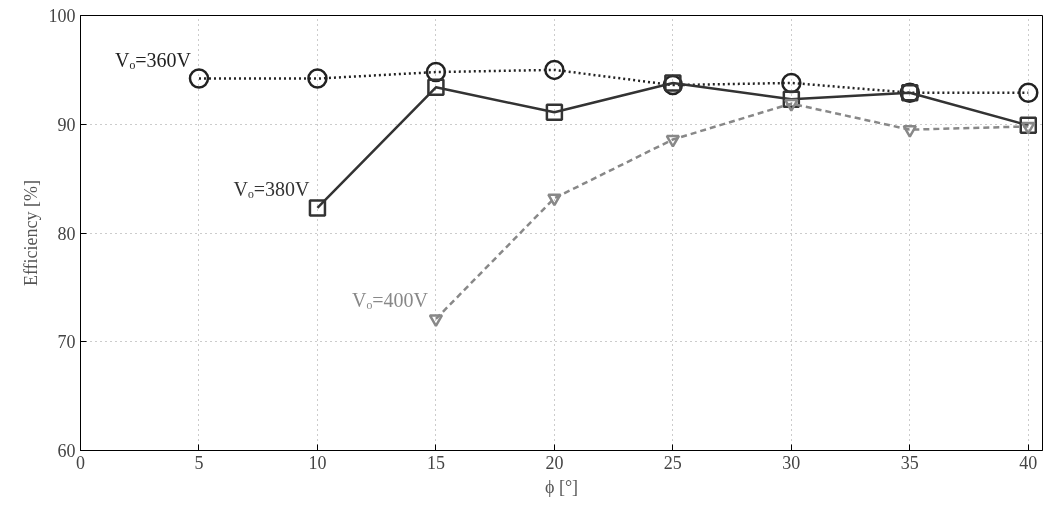 The height and width of the screenshot is (510, 1062). What do you see at coordinates (554, 462) in the screenshot?
I see `x-tick-label: 20` at bounding box center [554, 462].